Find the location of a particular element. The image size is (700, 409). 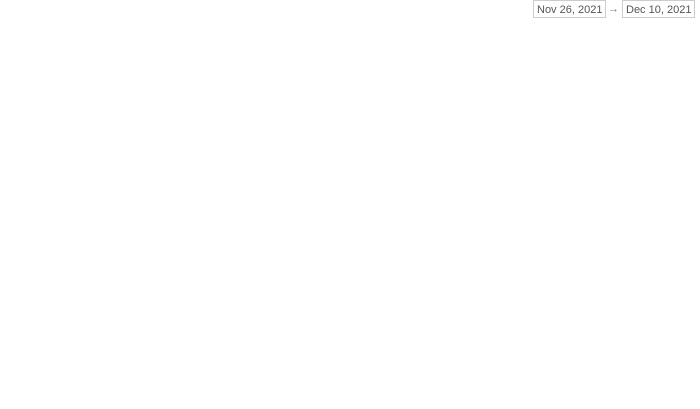

y-tick-label: $7.00 is located at coordinates (22, 32).